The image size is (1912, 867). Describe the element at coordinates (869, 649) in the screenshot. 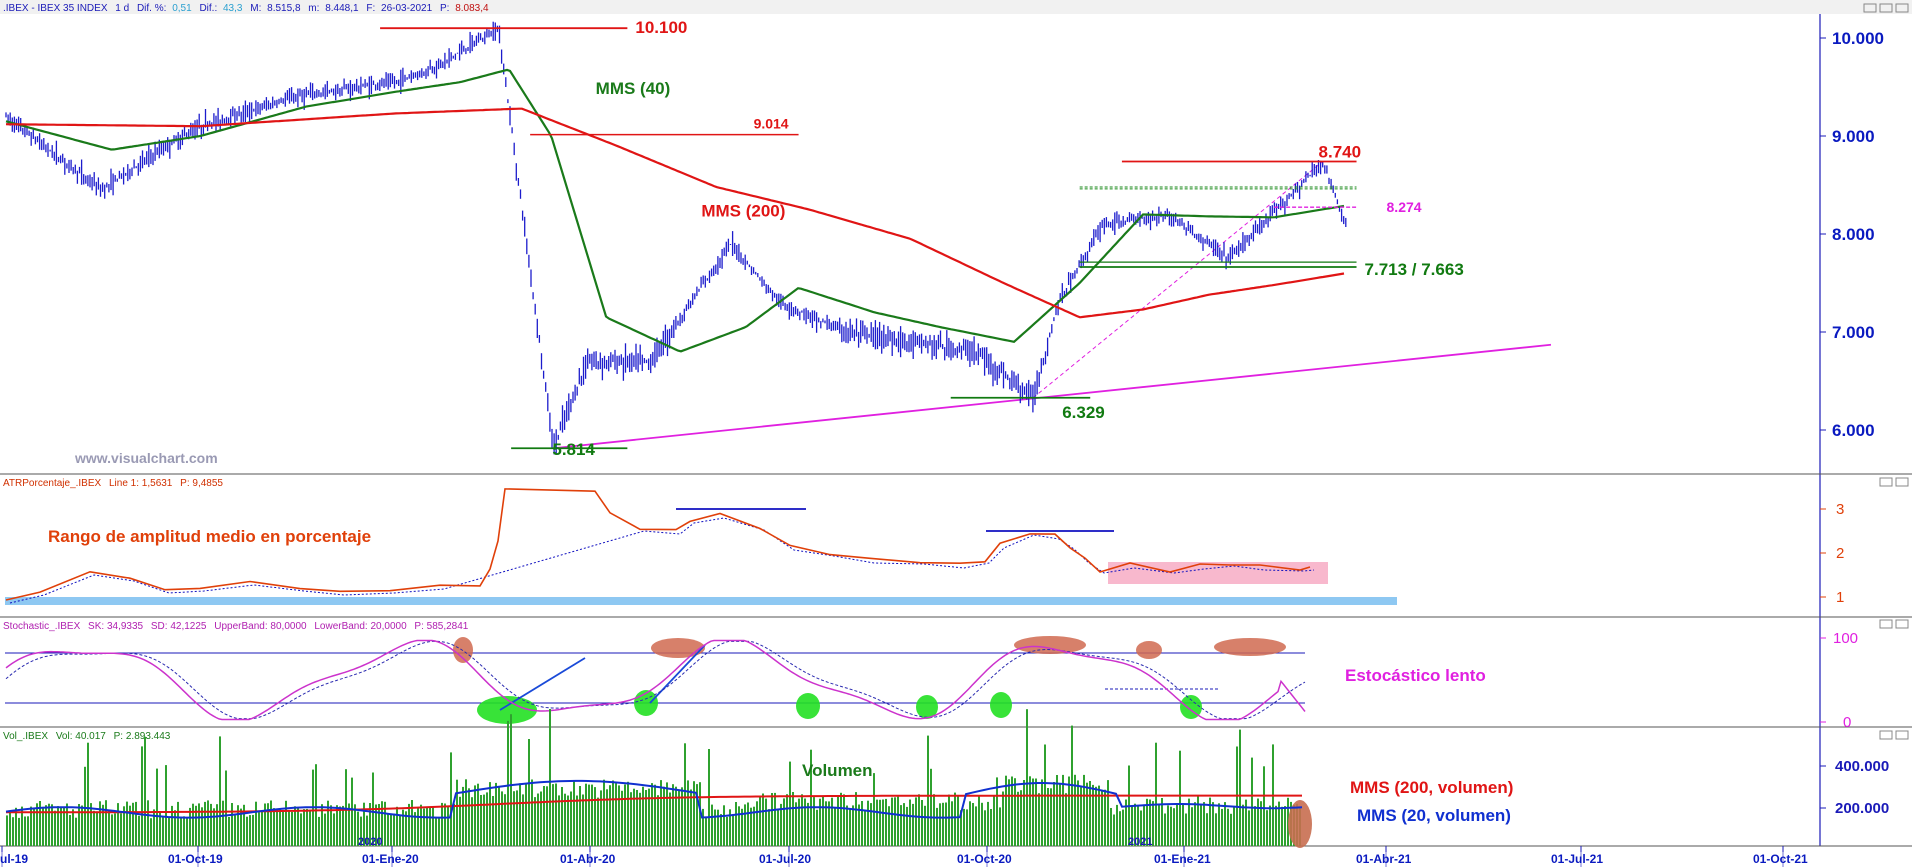

I see `stoch-overbought-marks` at that location.